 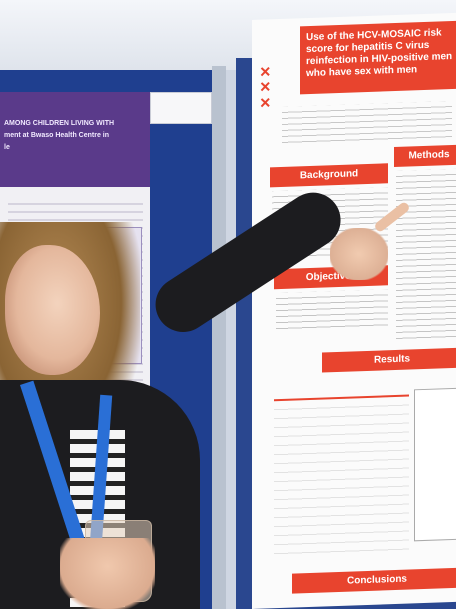 I want to click on methods-text, so click(x=426, y=254).